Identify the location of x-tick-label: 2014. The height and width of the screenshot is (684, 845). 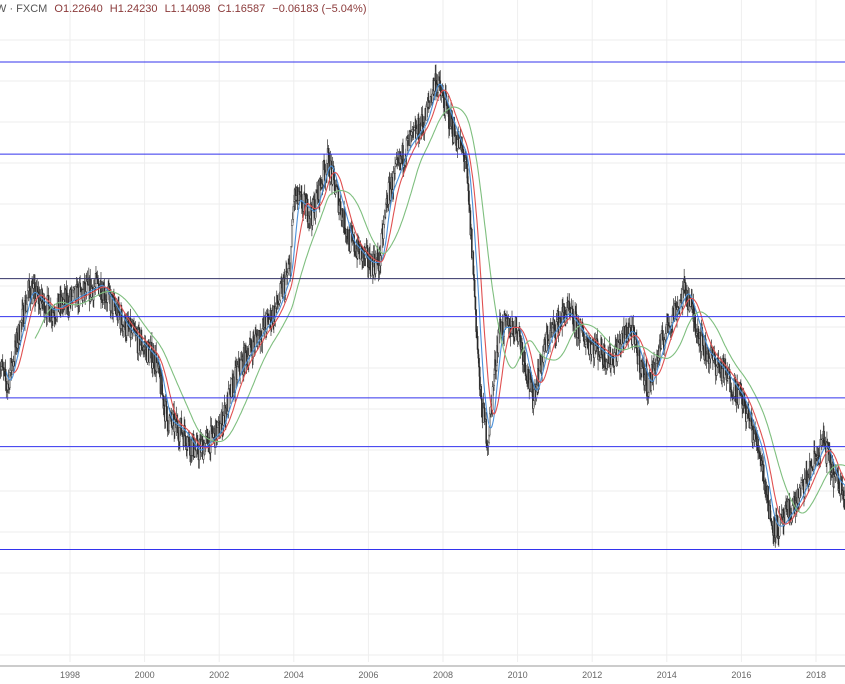
(667, 675).